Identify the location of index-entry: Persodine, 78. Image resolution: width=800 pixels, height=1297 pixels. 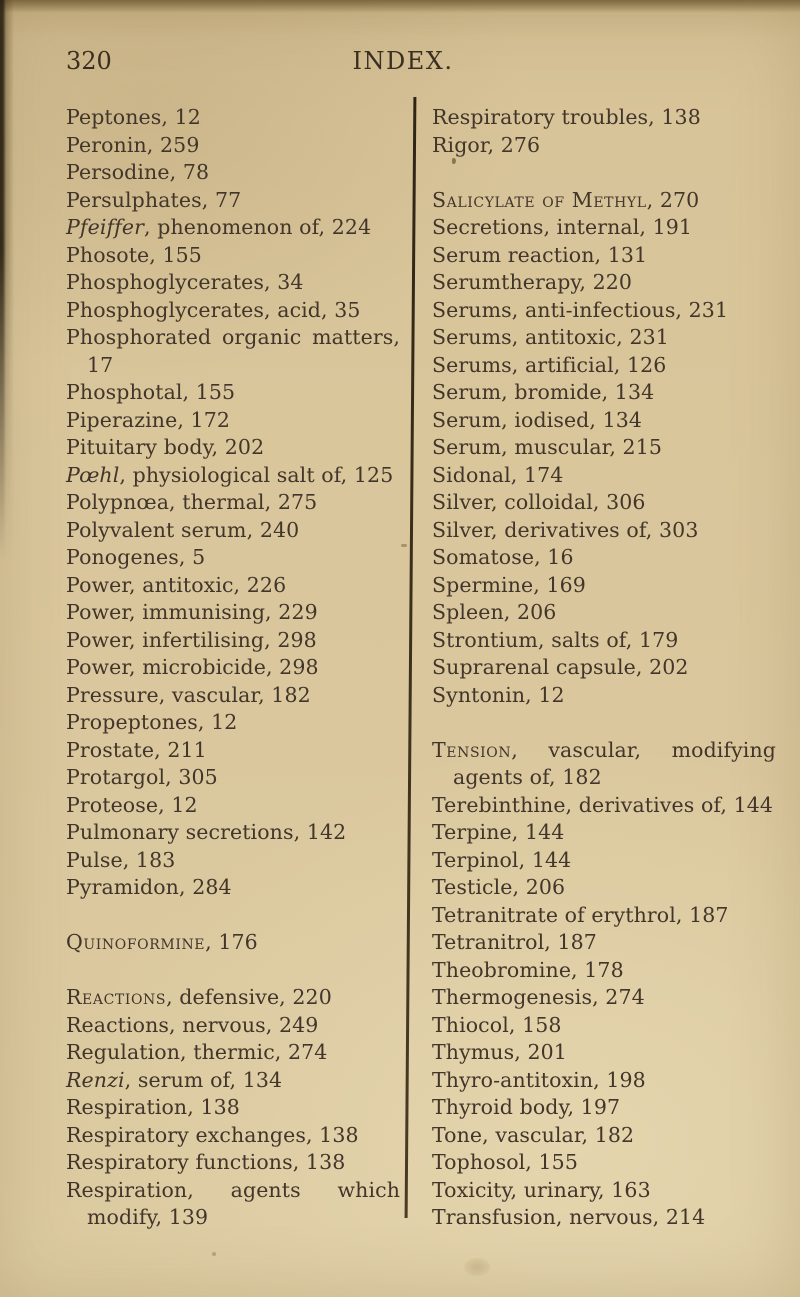
(233, 173).